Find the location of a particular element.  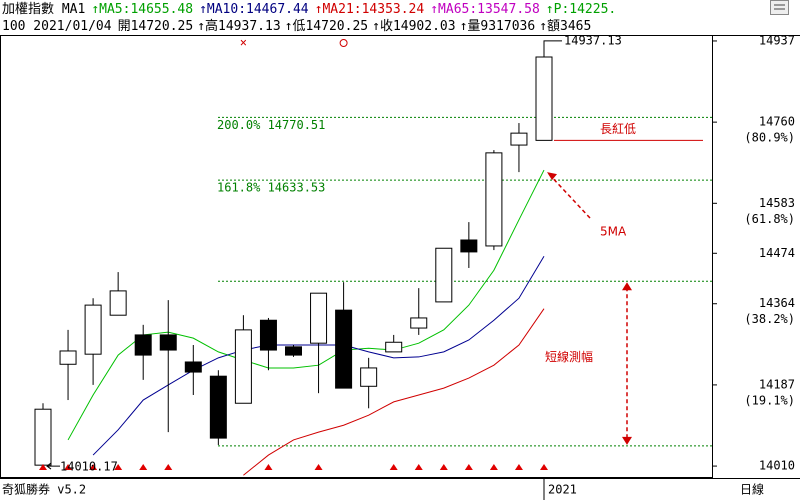

quote-item: 100 2021/01/04 is located at coordinates (57, 26).